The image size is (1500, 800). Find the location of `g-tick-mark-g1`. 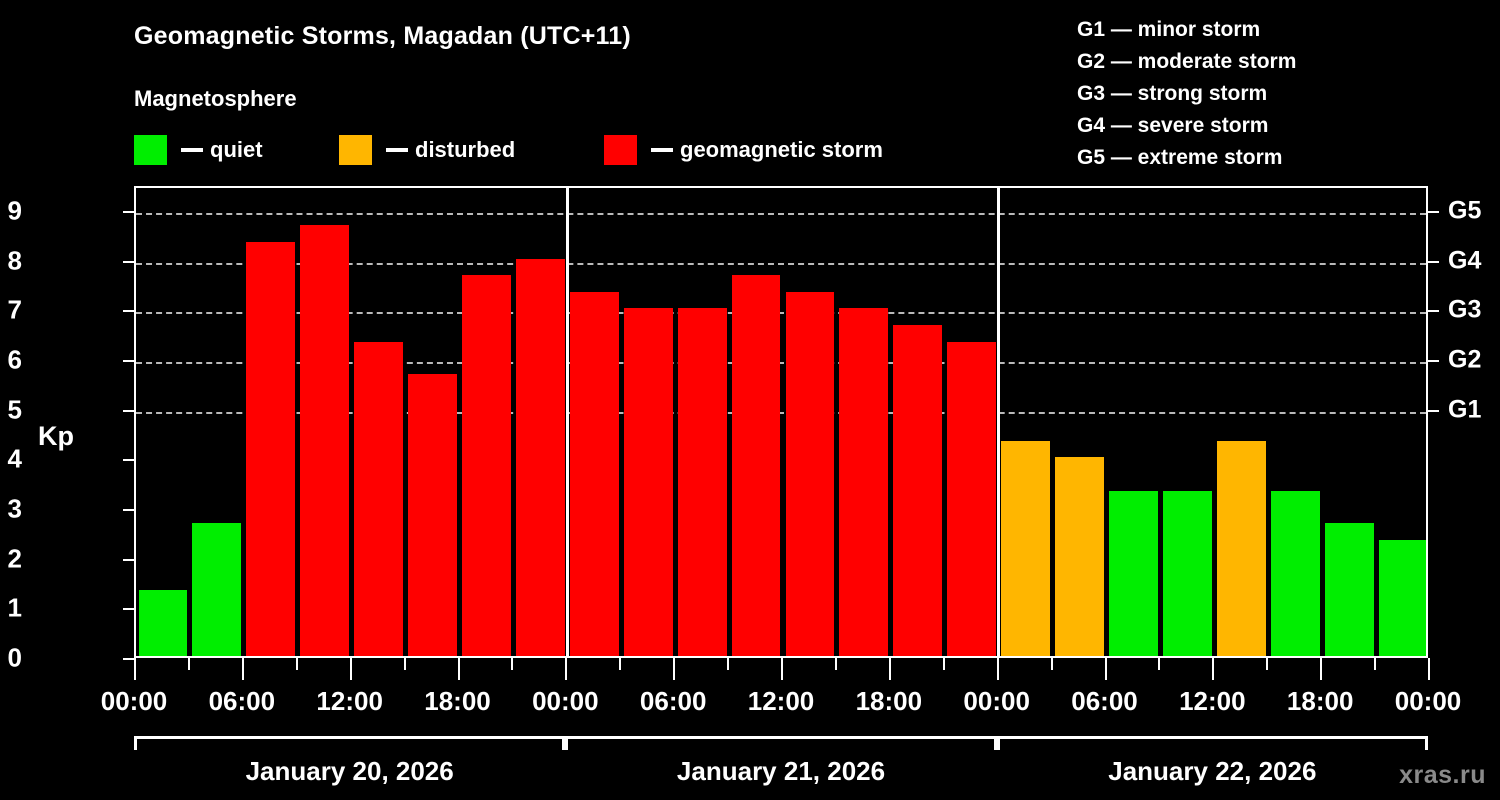

g-tick-mark-g1 is located at coordinates (1433, 410).